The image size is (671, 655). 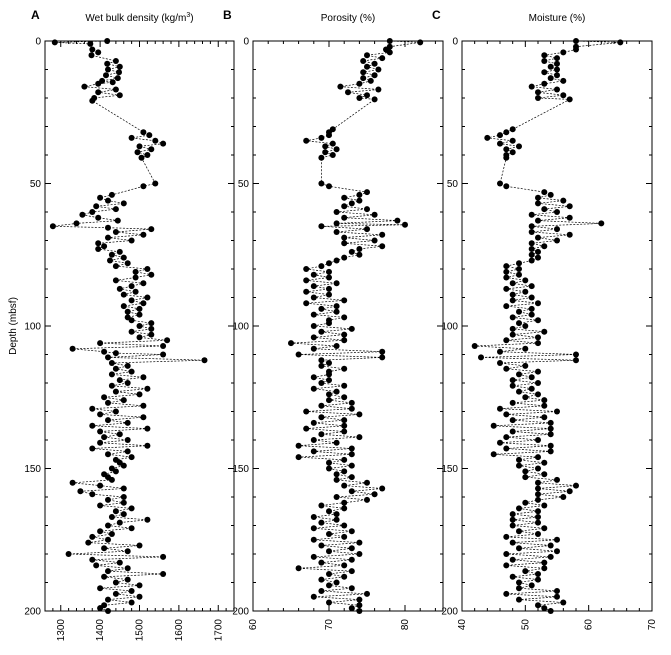 I want to click on title-close: ), so click(x=191, y=18).